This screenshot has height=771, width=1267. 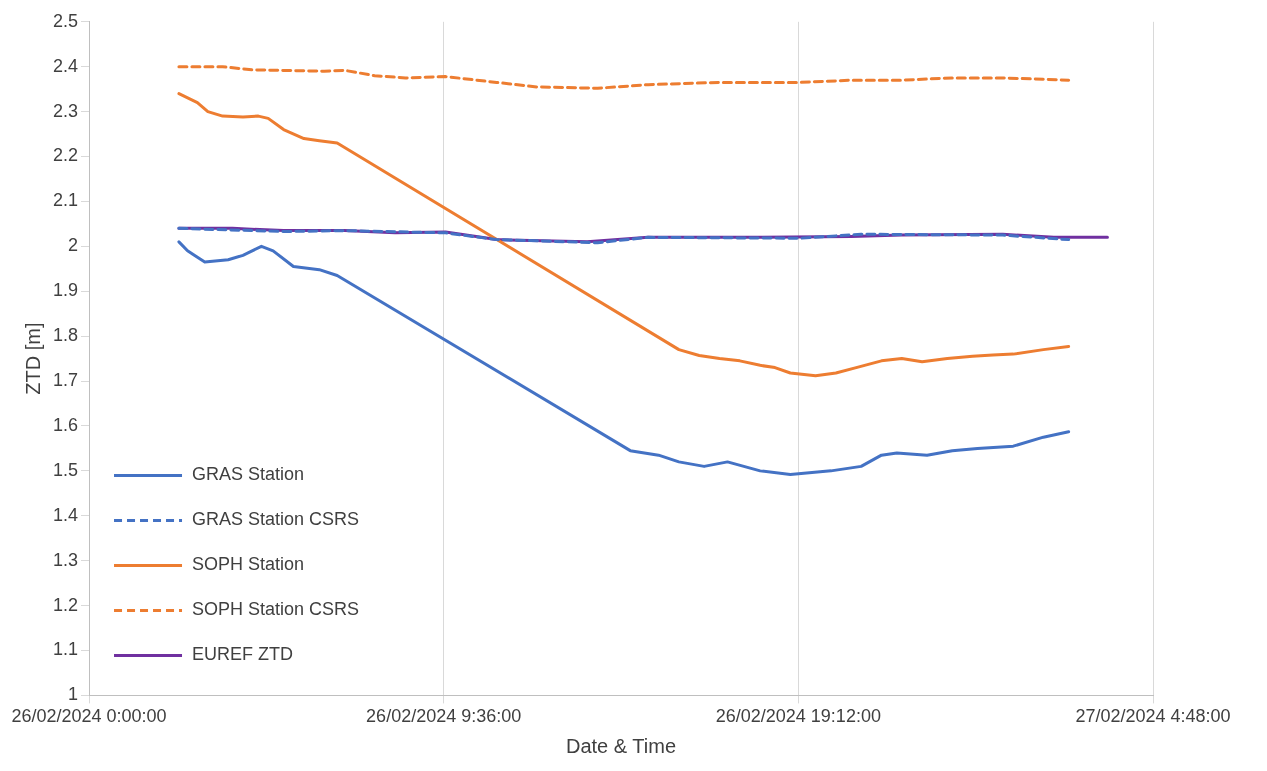 What do you see at coordinates (65, 110) in the screenshot?
I see `y-tick-label: 2.3` at bounding box center [65, 110].